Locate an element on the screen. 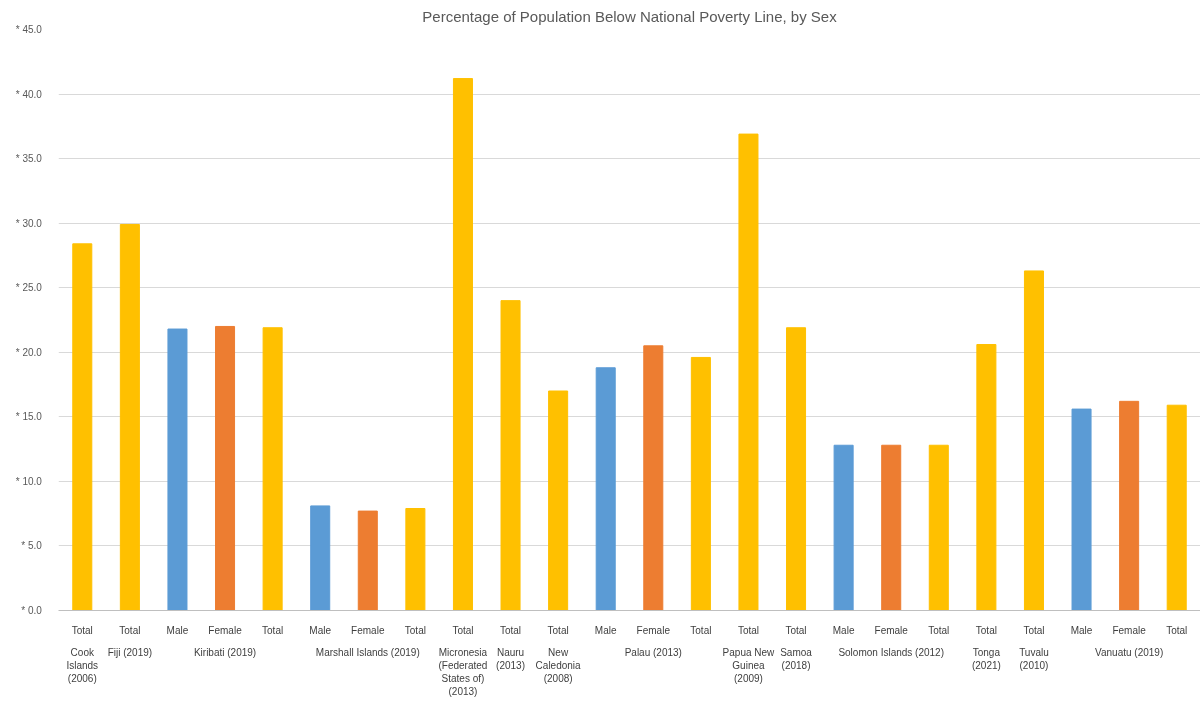 This screenshot has width=1200, height=702. text: Samoa (2018) is located at coordinates (796, 658).